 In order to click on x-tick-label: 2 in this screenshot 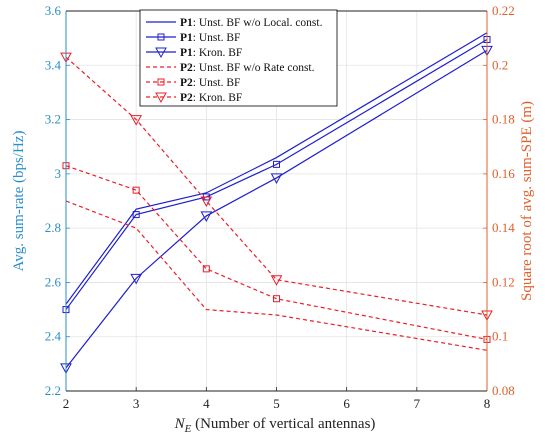, I will do `click(66, 403)`.